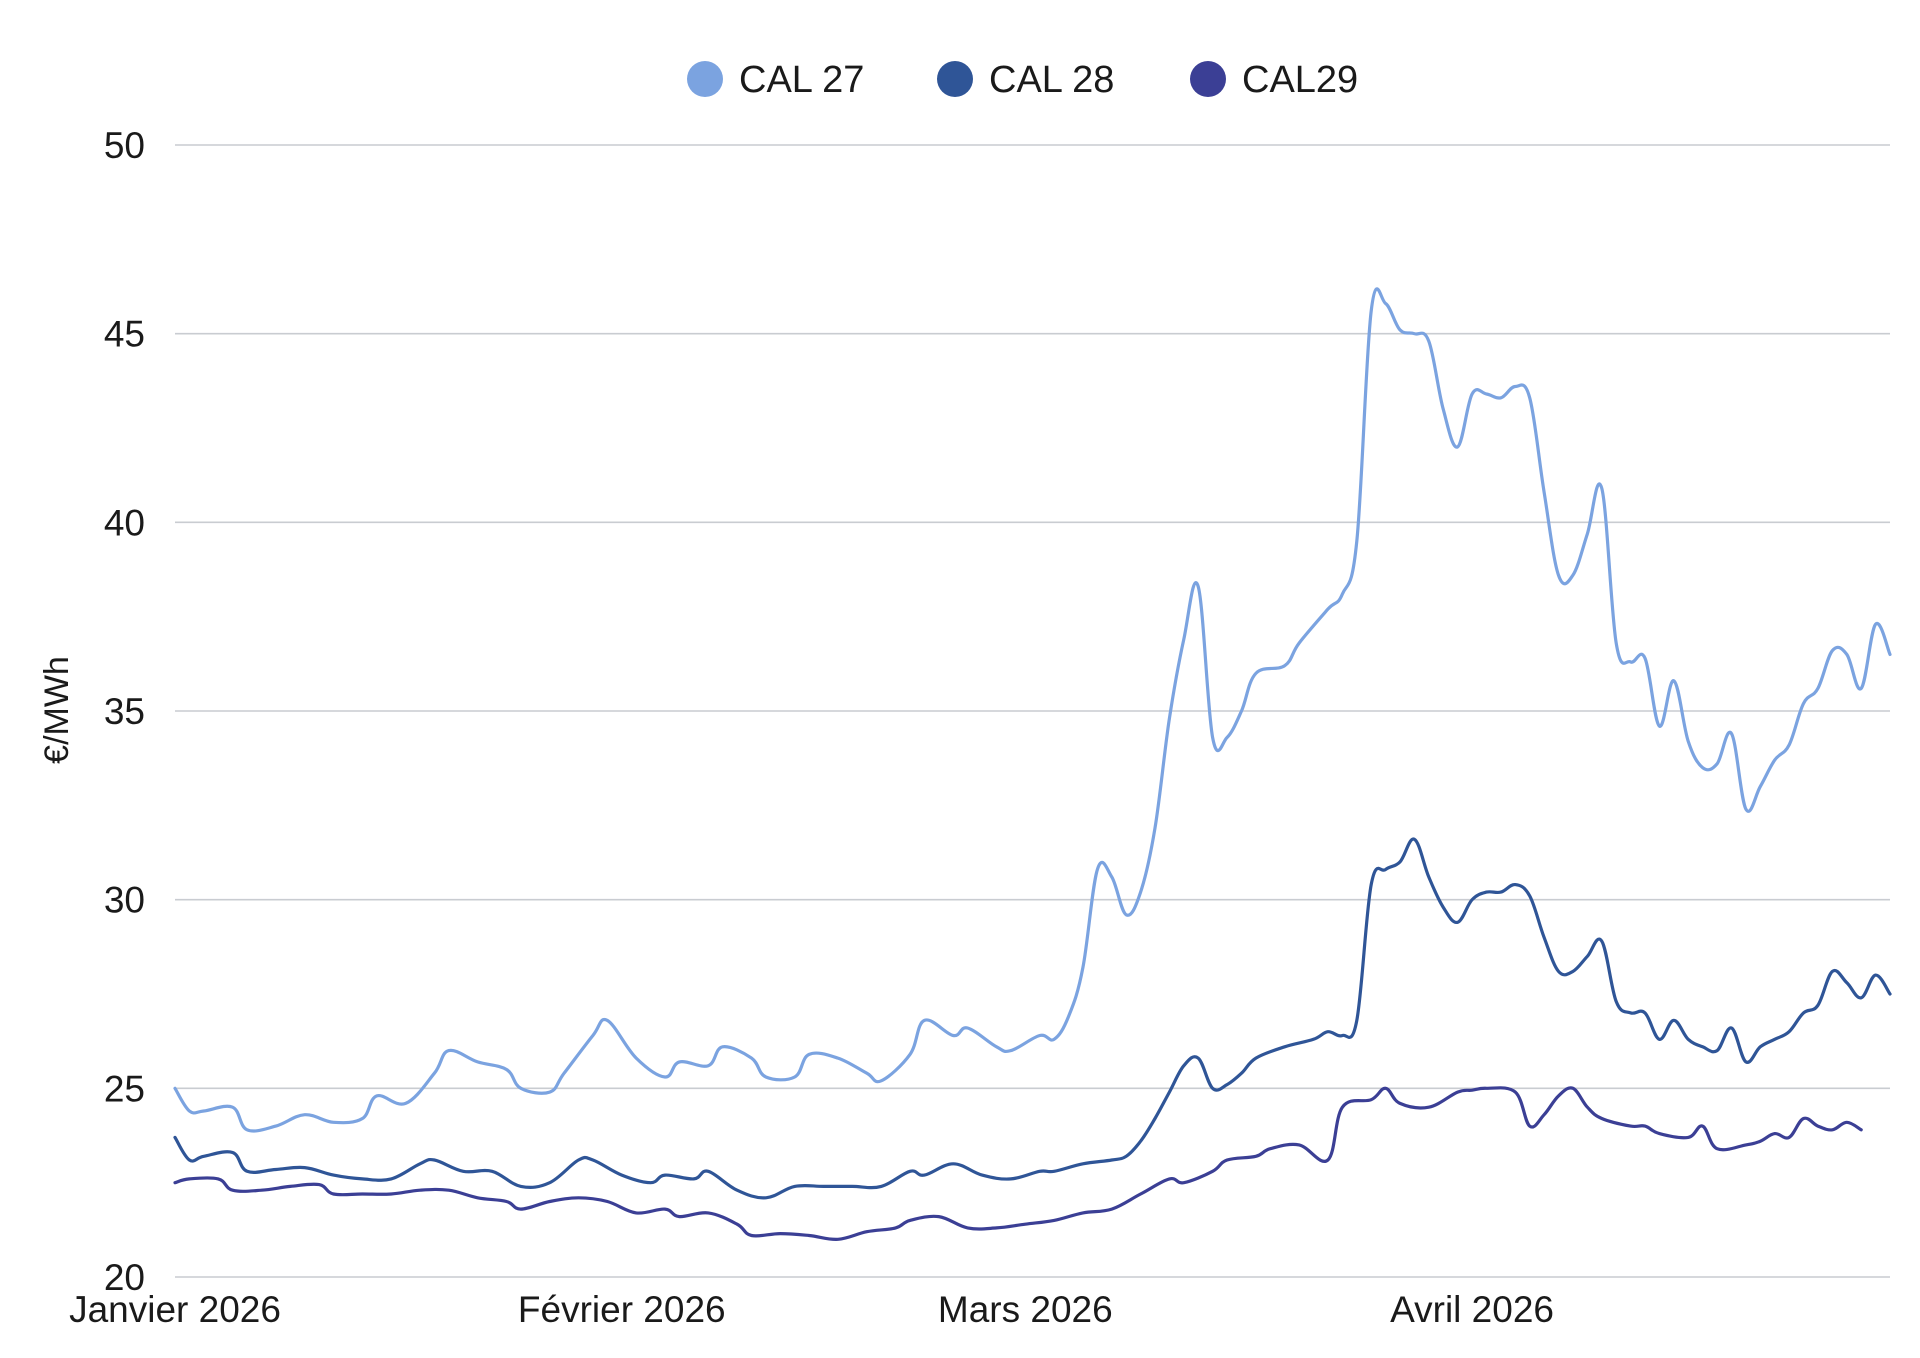 This screenshot has width=1920, height=1358. What do you see at coordinates (1025, 1309) in the screenshot?
I see `x-tick-label: Mars 2026` at bounding box center [1025, 1309].